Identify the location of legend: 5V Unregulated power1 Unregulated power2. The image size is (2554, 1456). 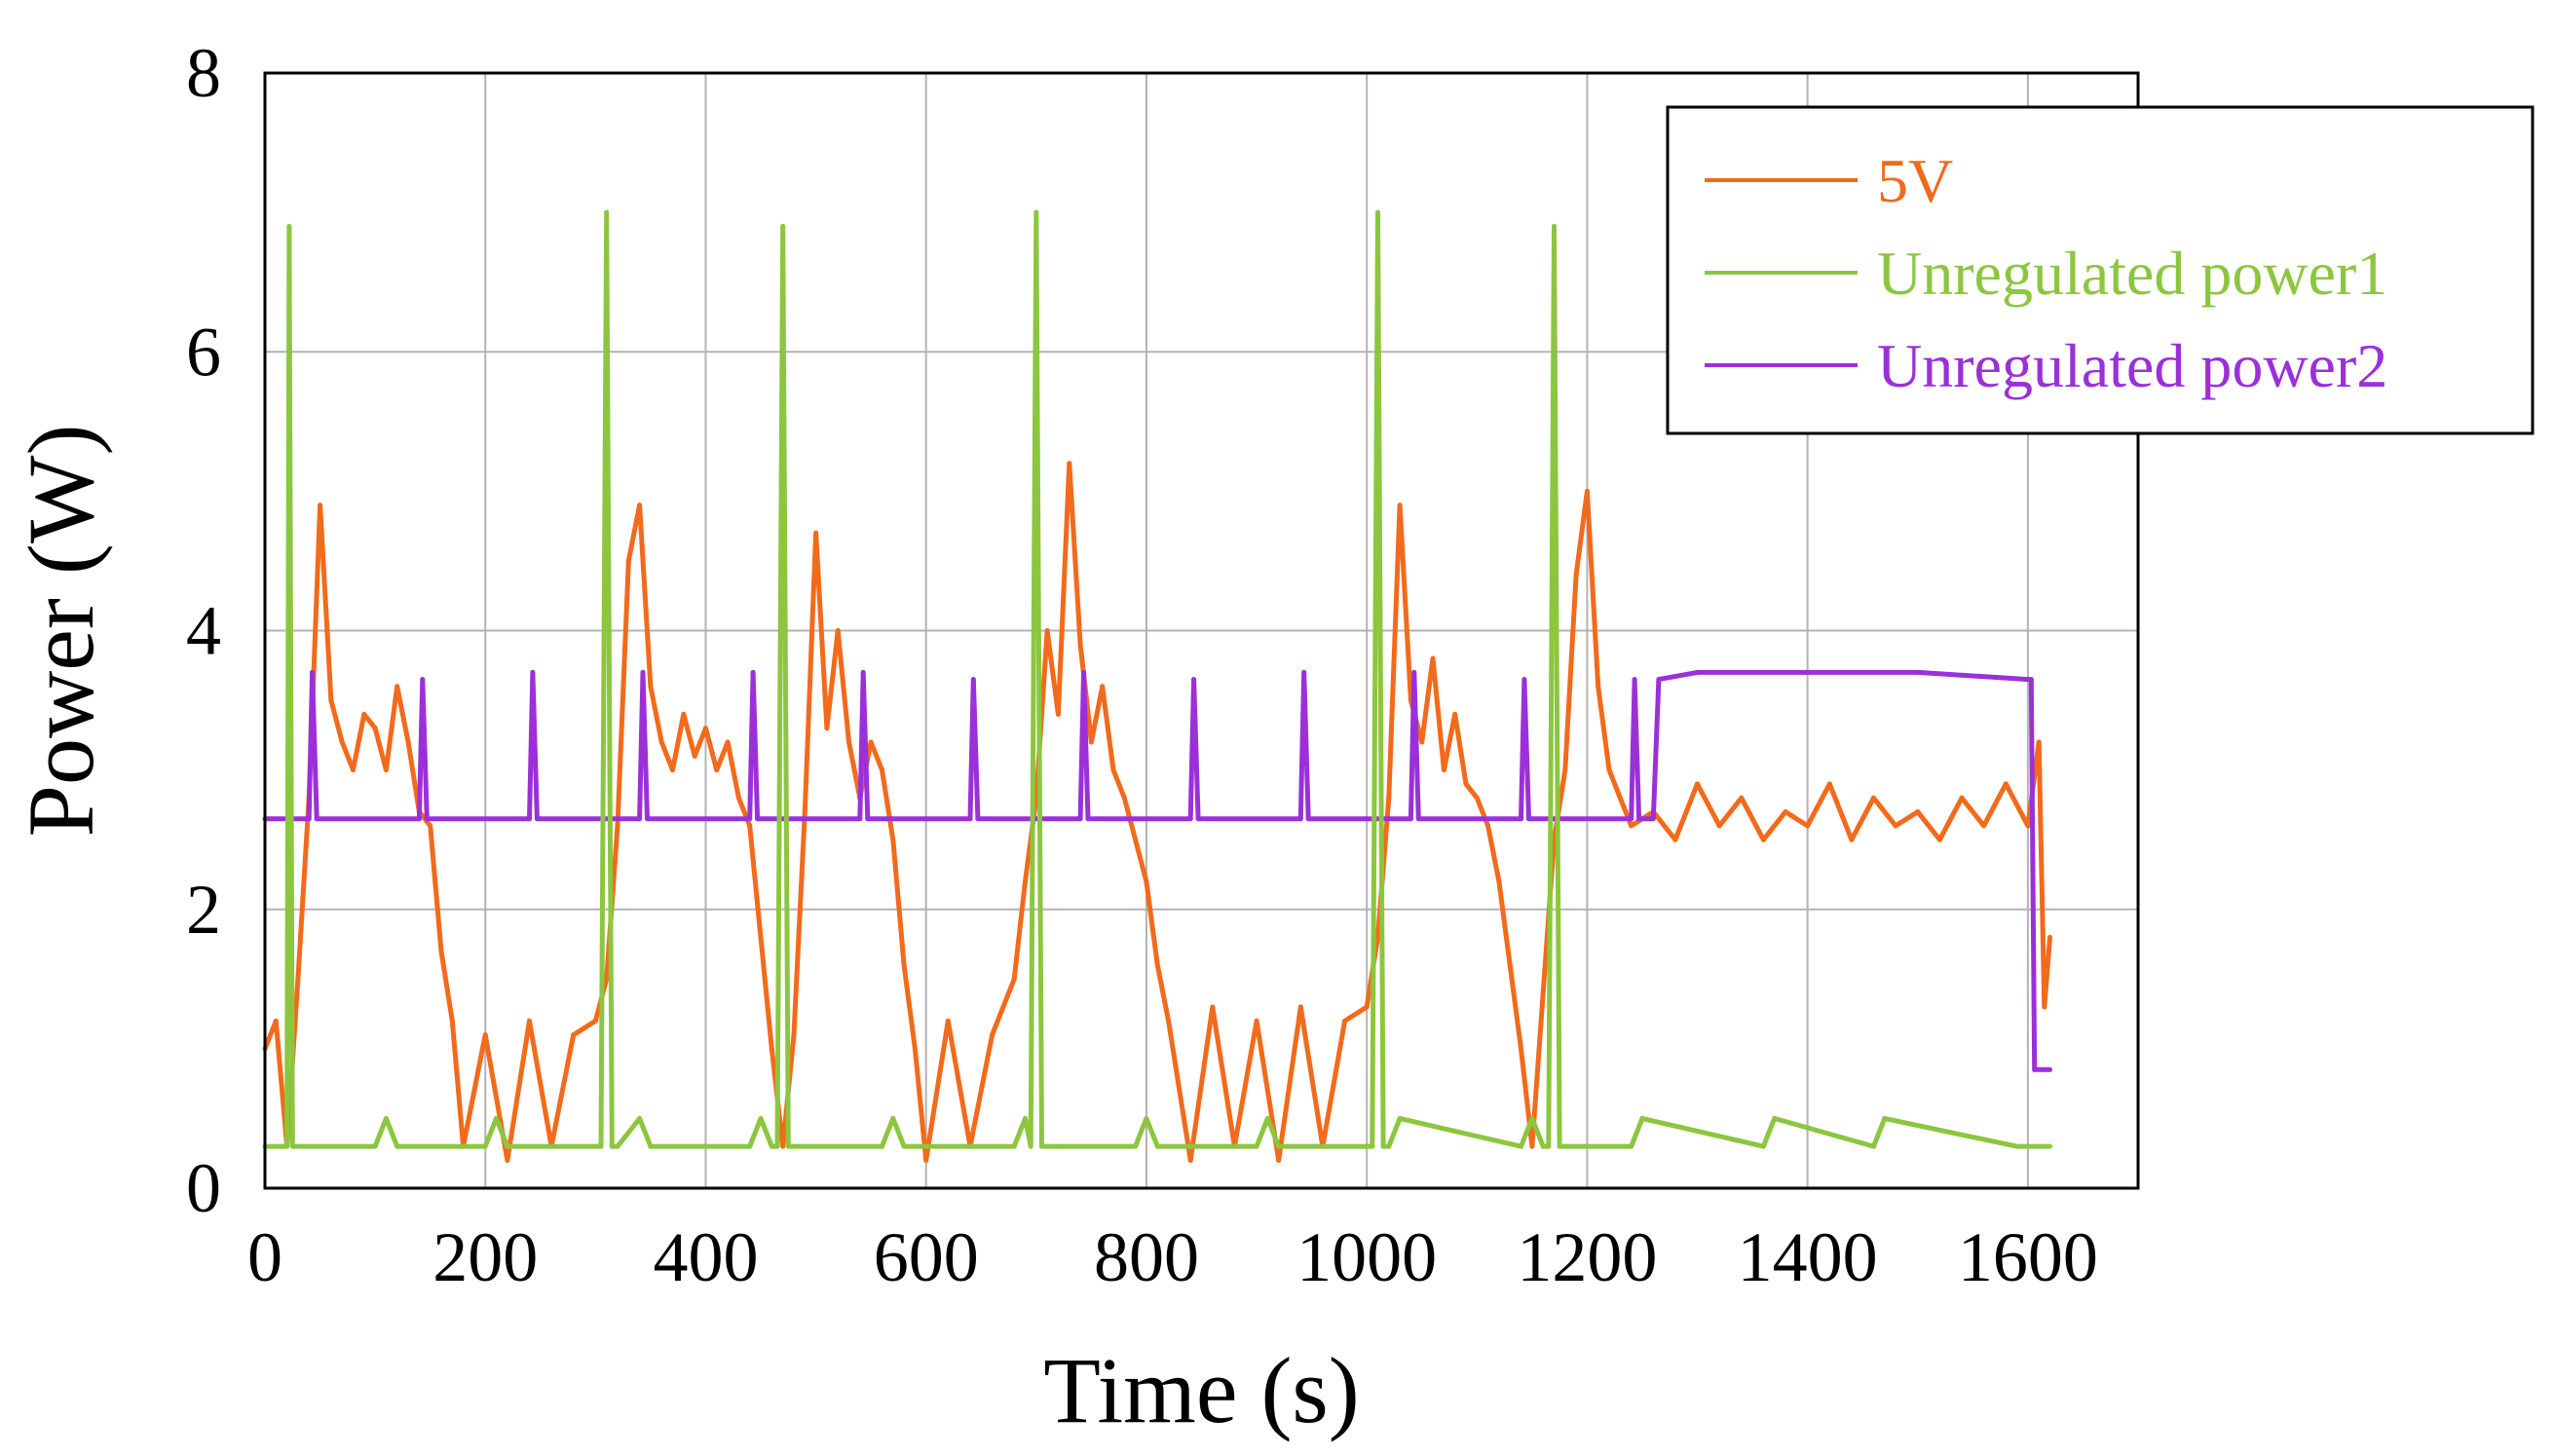
(2100, 270).